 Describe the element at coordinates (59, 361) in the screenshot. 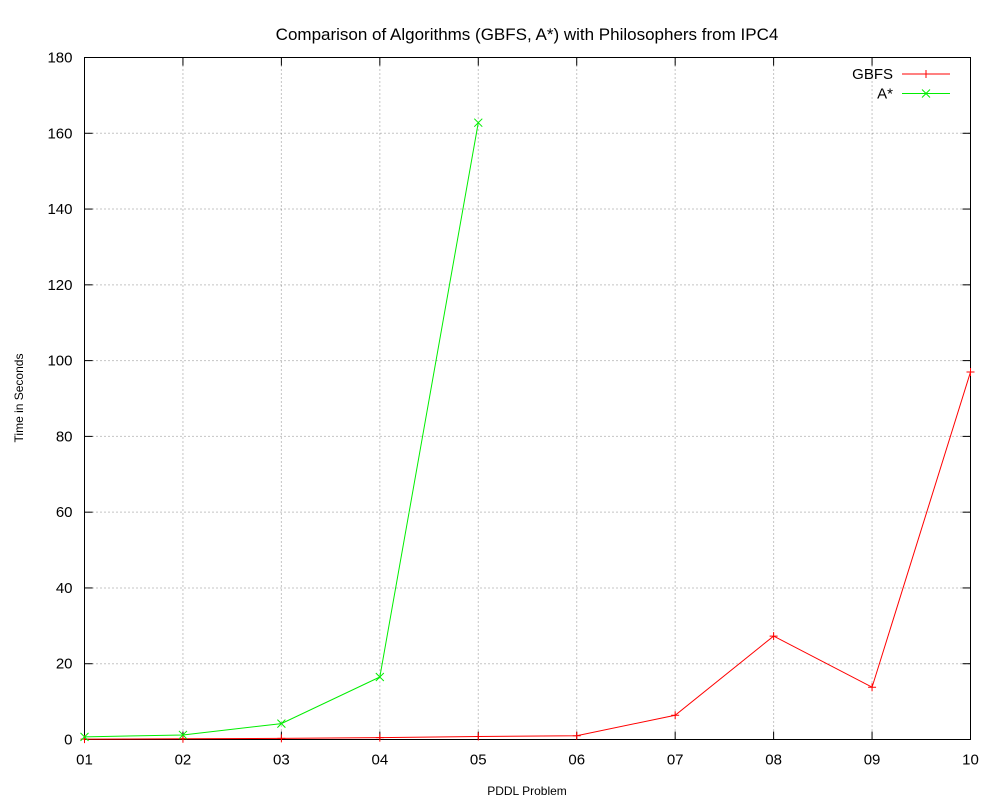

I see `y-tick-label: 100` at that location.